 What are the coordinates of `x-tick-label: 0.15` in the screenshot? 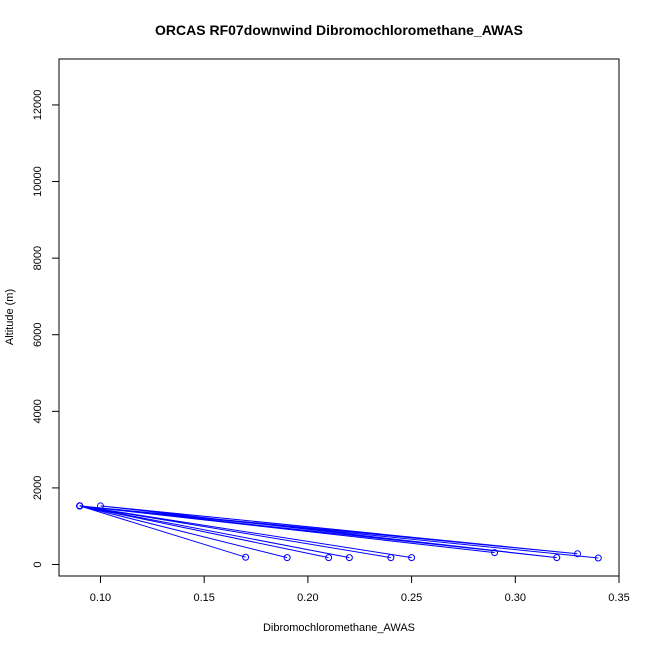 It's located at (203, 598).